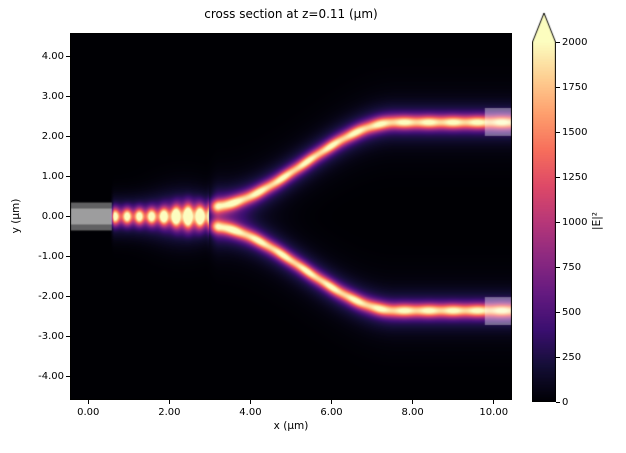  Describe the element at coordinates (565, 402) in the screenshot. I see `colorbar-tick-label: 0` at that location.